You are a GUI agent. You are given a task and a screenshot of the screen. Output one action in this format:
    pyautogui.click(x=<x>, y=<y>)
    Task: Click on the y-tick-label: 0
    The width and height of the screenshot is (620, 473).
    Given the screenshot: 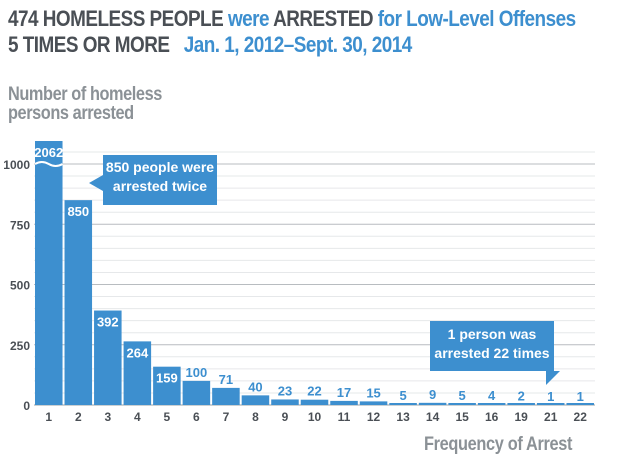 What is the action you would take?
    pyautogui.click(x=26, y=406)
    